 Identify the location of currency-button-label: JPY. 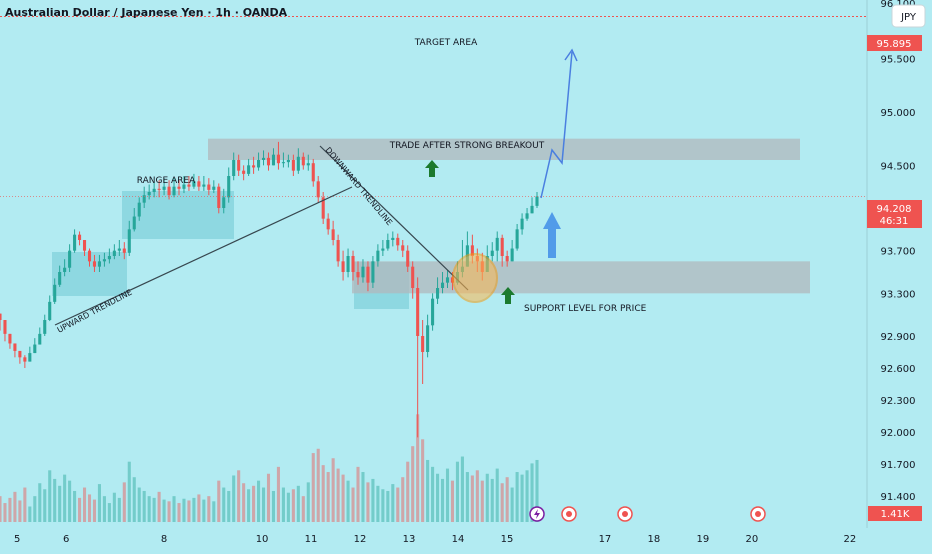
(908, 17).